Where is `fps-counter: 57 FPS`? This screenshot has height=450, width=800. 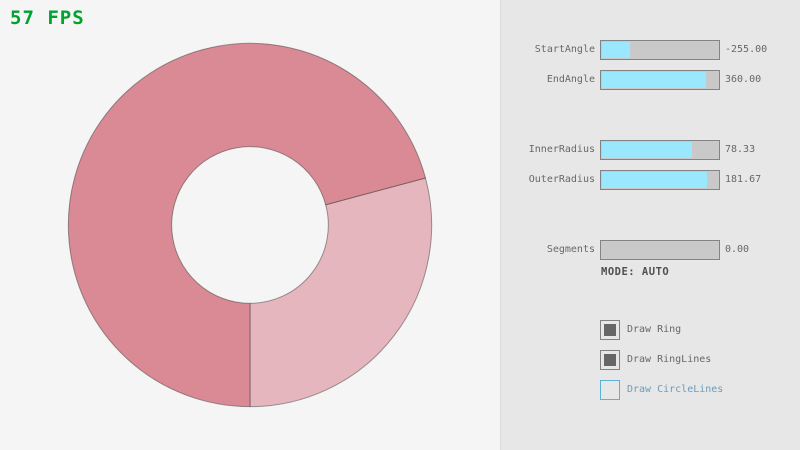 fps-counter: 57 FPS is located at coordinates (47, 18).